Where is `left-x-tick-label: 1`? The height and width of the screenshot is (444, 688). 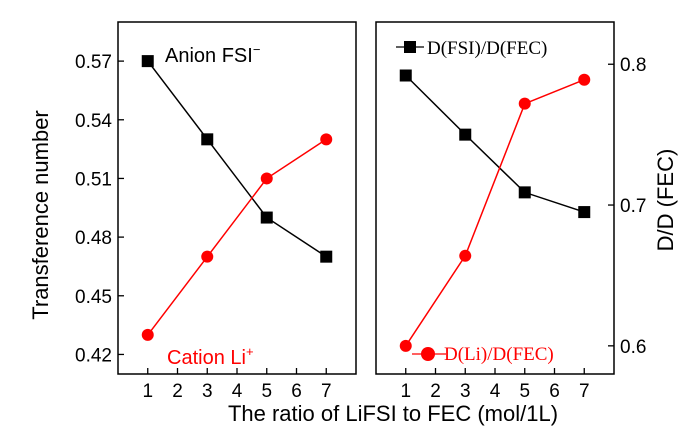
left-x-tick-label: 1 is located at coordinates (147, 391).